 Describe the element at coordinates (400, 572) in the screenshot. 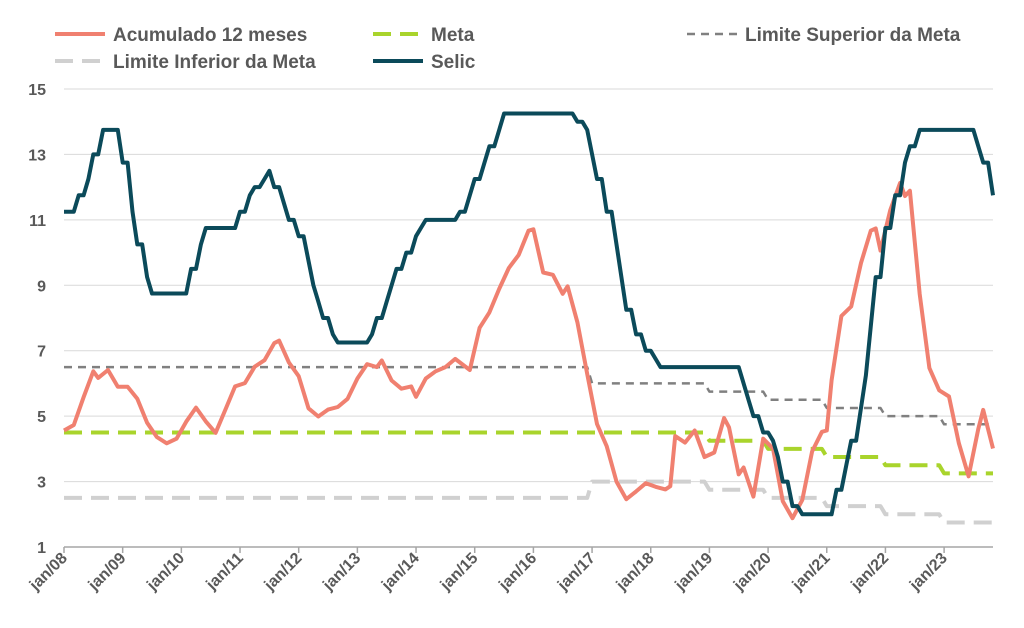

I see `x-tick-label: jan/14` at that location.